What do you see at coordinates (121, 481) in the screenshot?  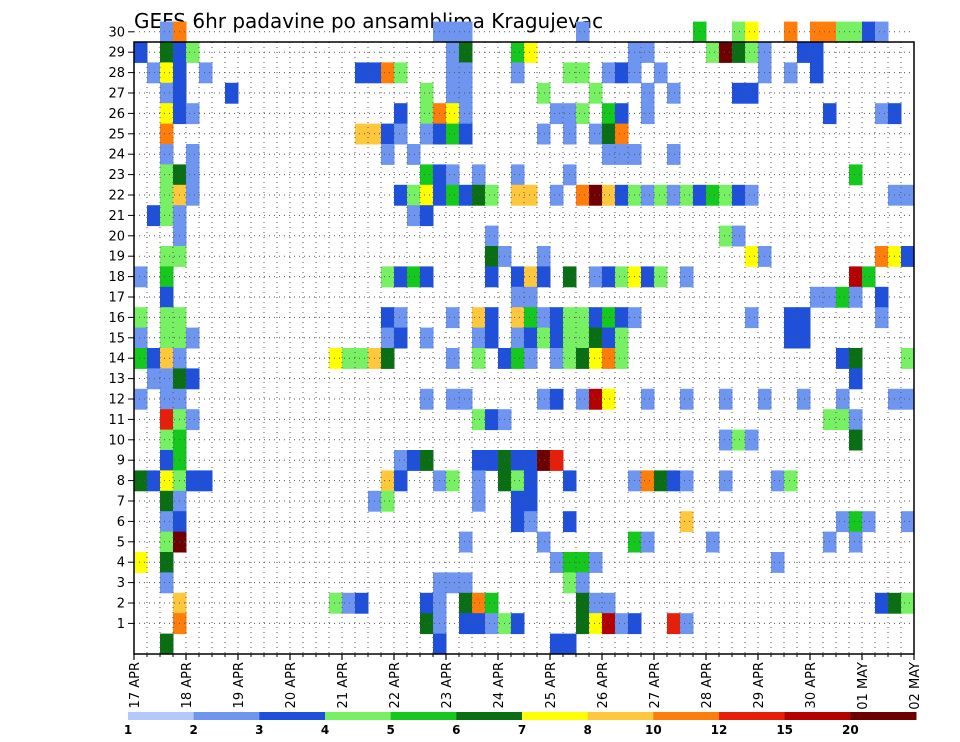 I see `y-tick-label: 8` at bounding box center [121, 481].